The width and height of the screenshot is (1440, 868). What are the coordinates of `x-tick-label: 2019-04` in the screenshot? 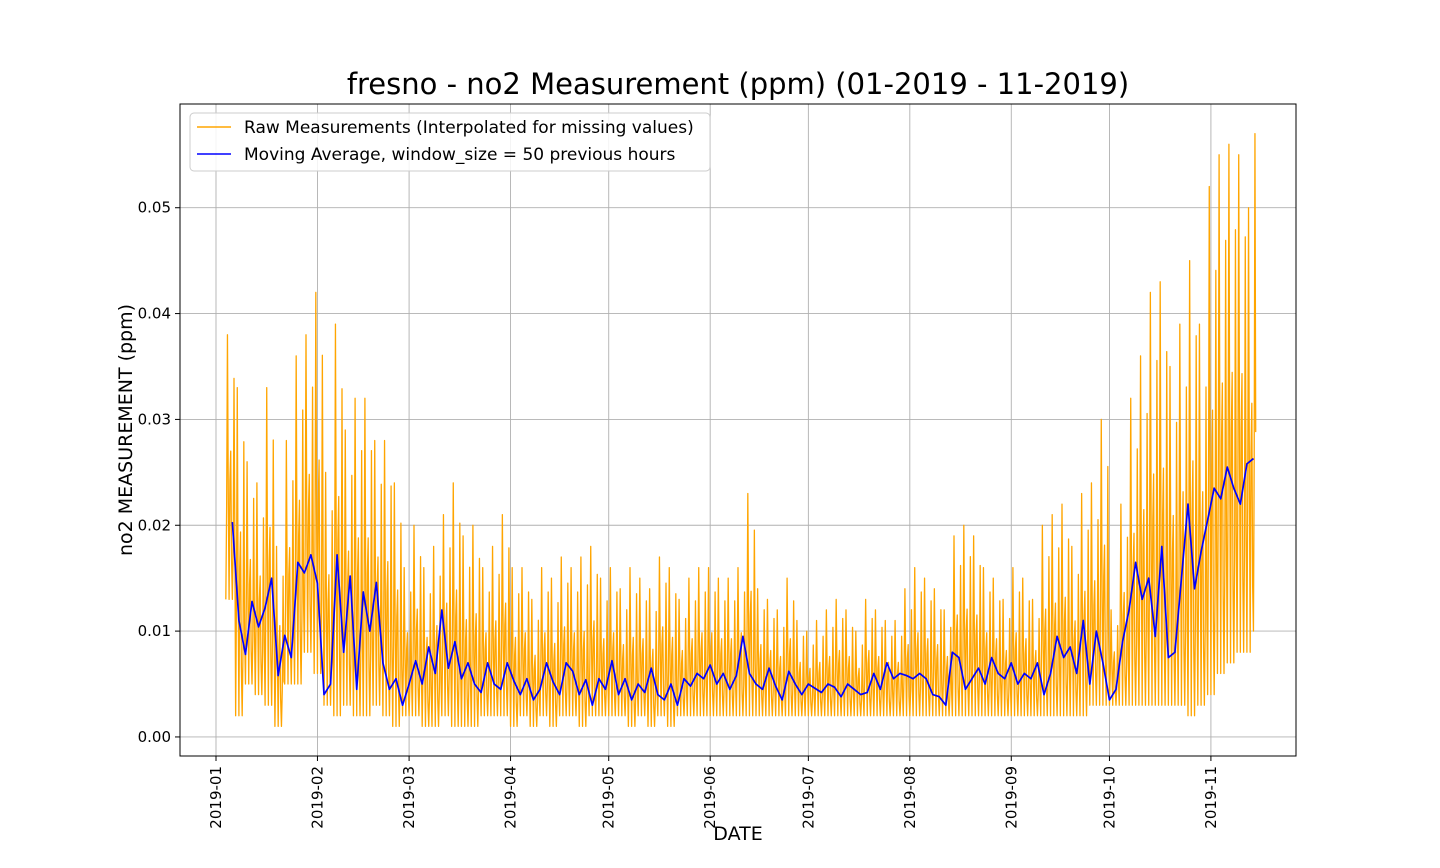 It's located at (511, 797).